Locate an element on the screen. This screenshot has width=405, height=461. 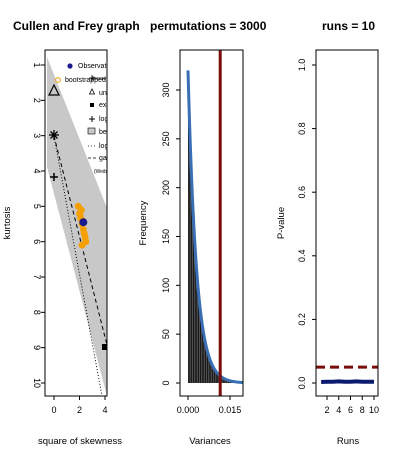
legend-bootstrap: bootstrapped values is located at coordinates (97, 80).